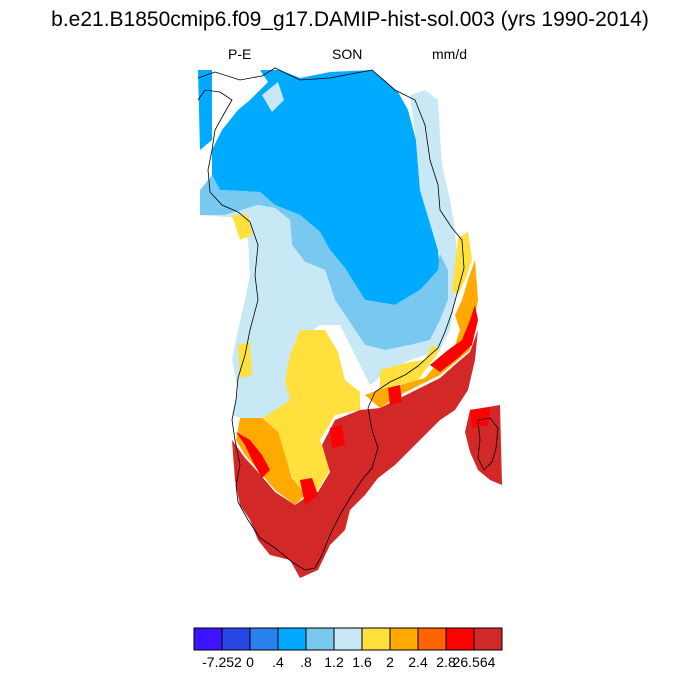 The height and width of the screenshot is (700, 700). Describe the element at coordinates (240, 54) in the screenshot. I see `variable-label: P-E` at that location.